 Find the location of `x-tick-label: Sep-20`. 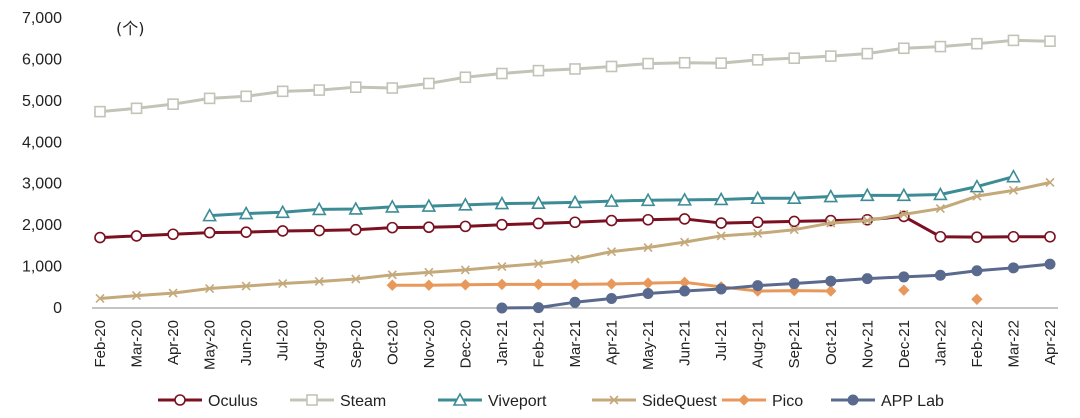

x-tick-label: Sep-20 is located at coordinates (356, 344).